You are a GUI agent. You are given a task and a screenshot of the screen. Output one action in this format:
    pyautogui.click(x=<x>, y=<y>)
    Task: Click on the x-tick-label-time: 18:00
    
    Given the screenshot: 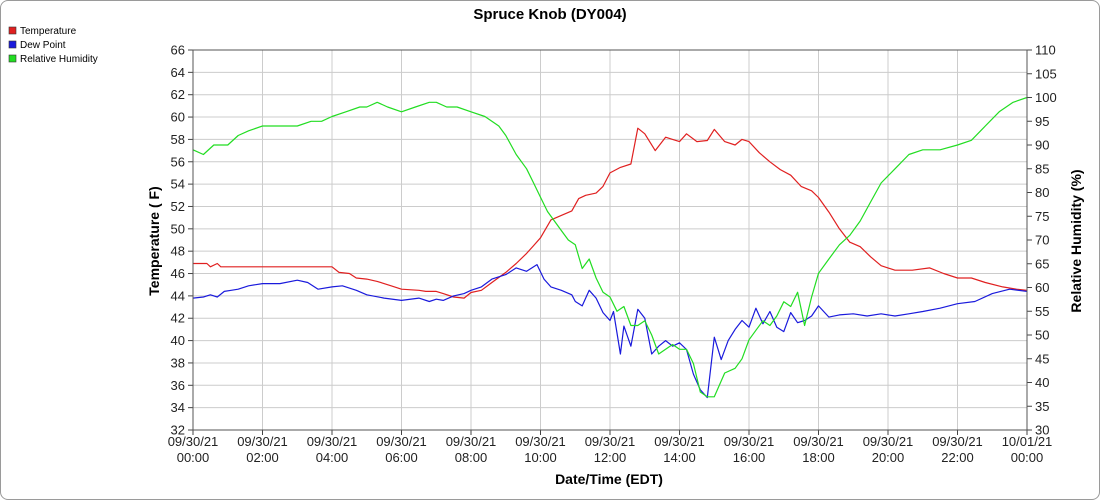 What is the action you would take?
    pyautogui.click(x=818, y=457)
    